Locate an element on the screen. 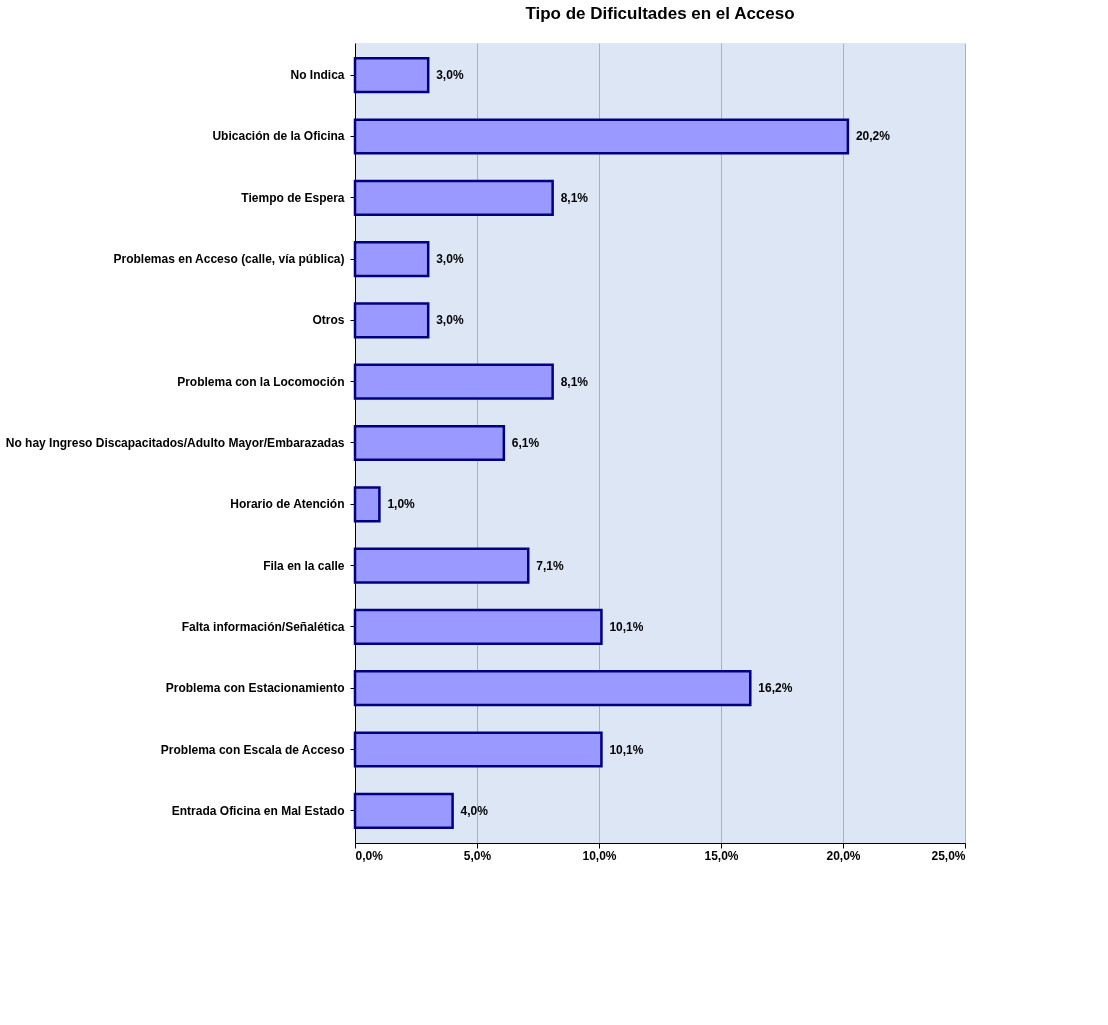 The image size is (1108, 1025). x-tick-label: 20,0% is located at coordinates (843, 855).